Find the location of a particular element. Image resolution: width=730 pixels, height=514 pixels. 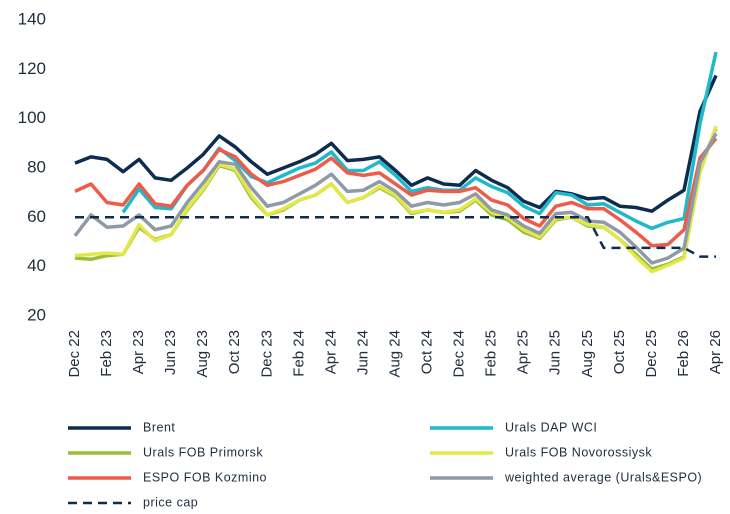

legend-label: Urals FOB Novorossiysk is located at coordinates (578, 452).